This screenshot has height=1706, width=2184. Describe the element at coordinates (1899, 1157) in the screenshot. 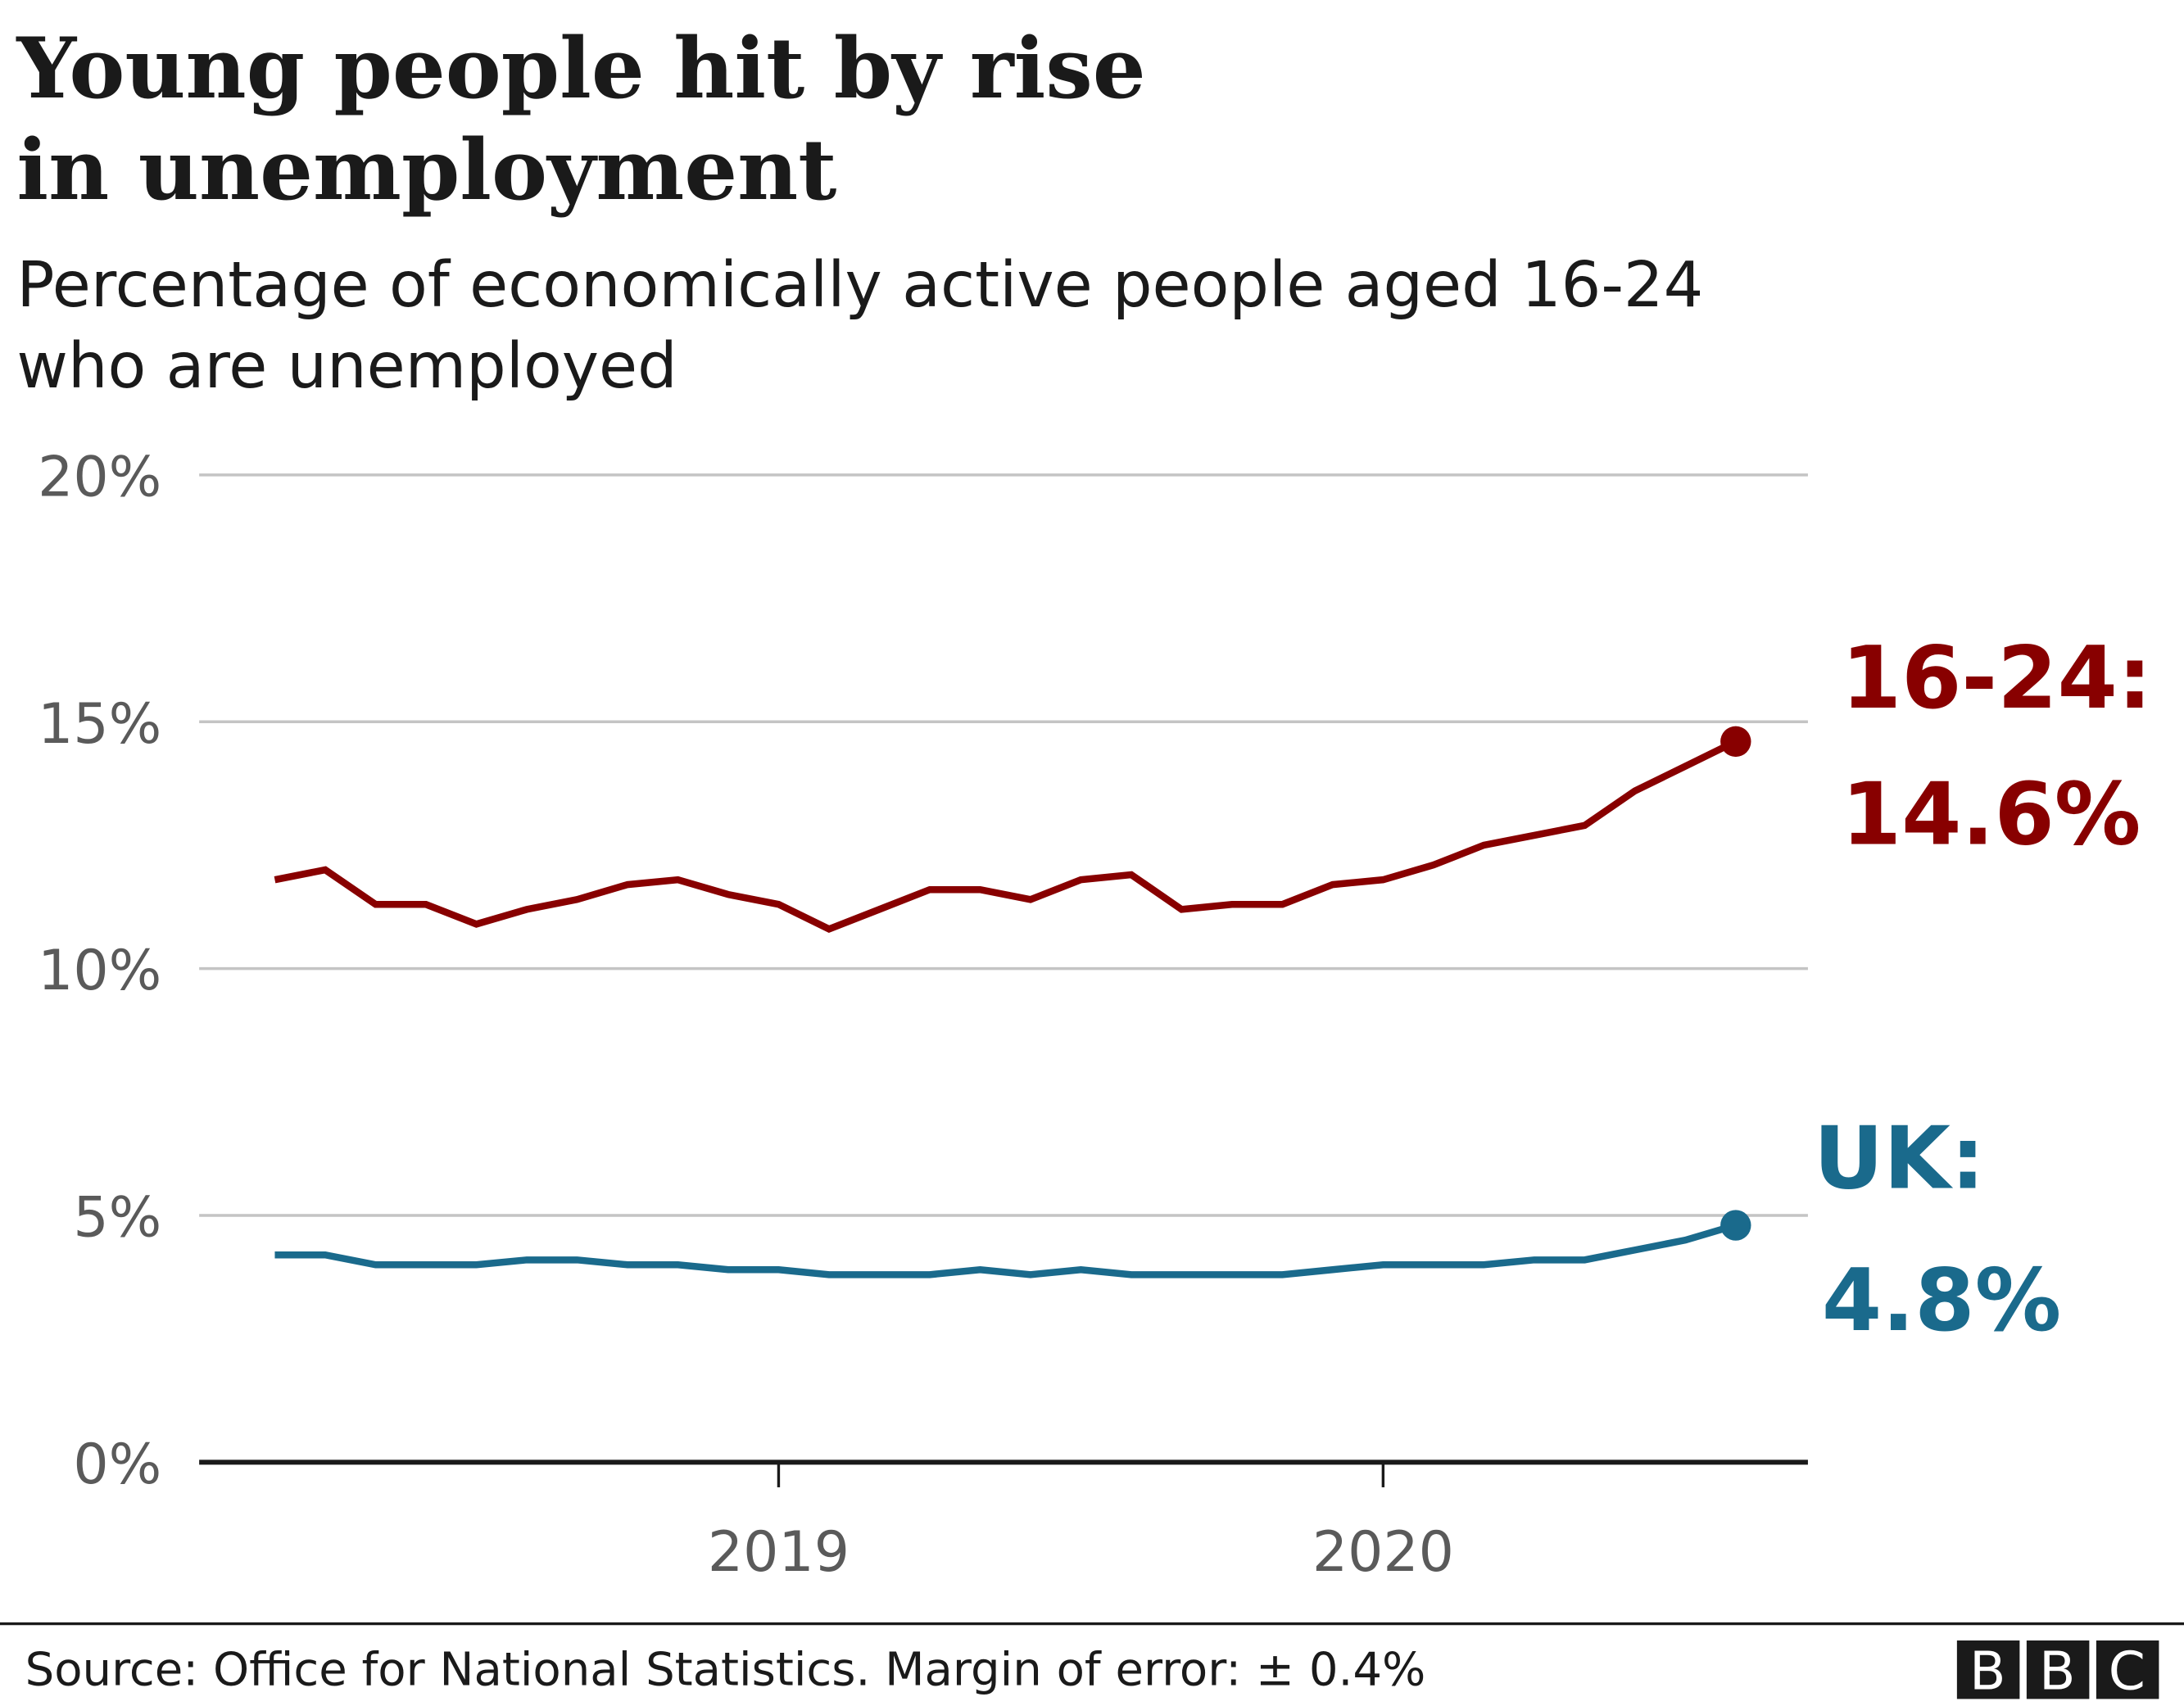

I see `series-label-uk-name: UK:` at that location.